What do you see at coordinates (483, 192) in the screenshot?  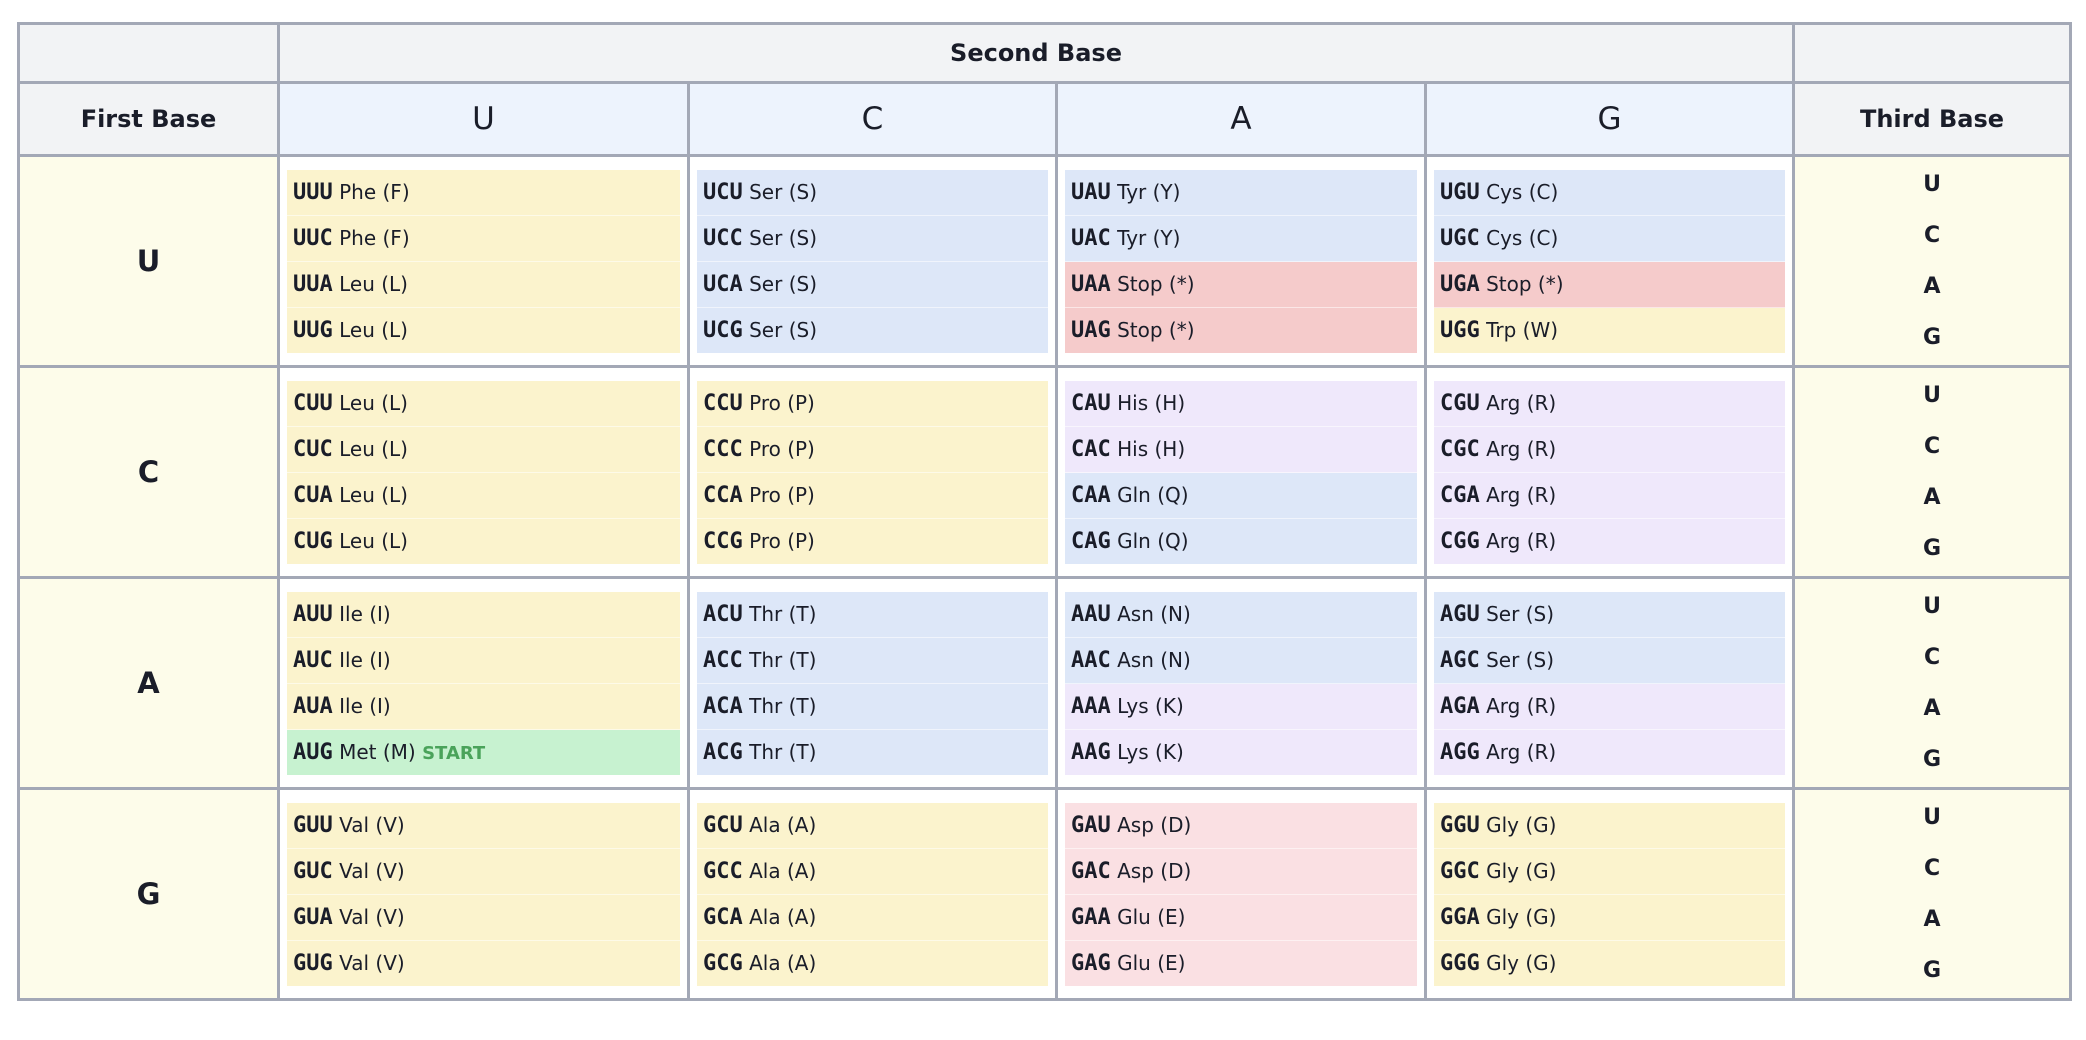 I see `codon-entry: UUU Phe (F)` at bounding box center [483, 192].